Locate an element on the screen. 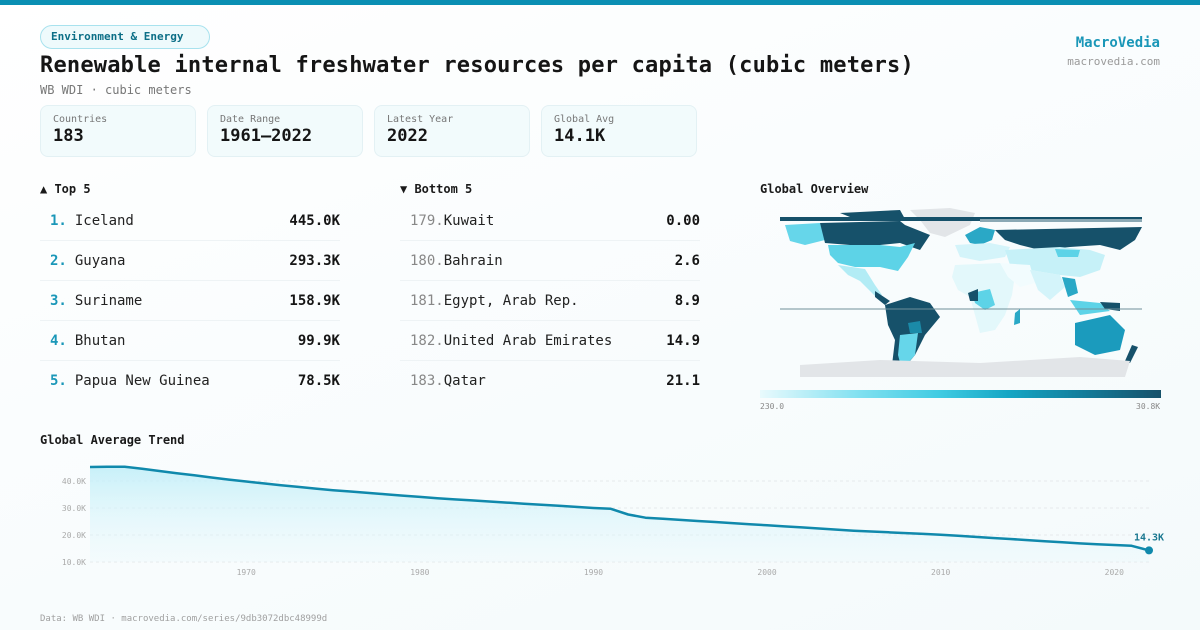 The height and width of the screenshot is (630, 1200). svg-text: 2000 is located at coordinates (766, 572).